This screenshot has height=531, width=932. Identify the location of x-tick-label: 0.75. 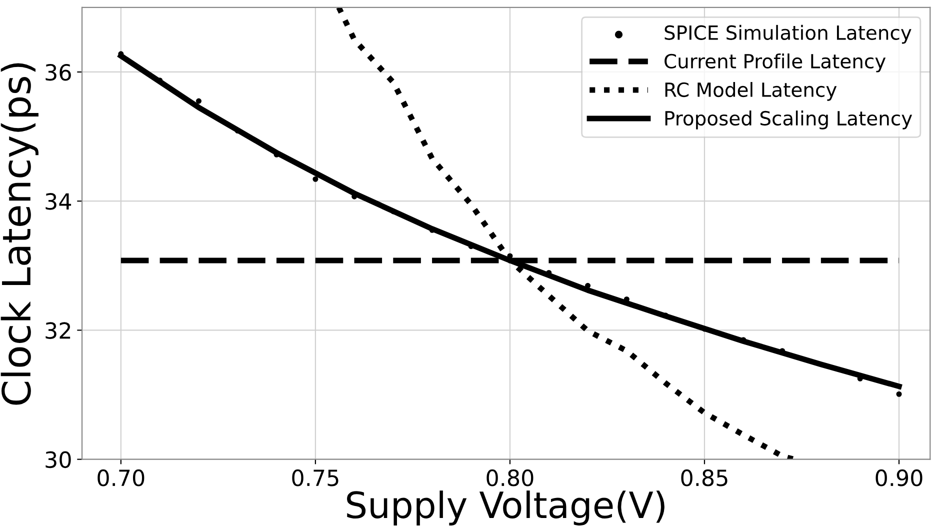
(315, 477).